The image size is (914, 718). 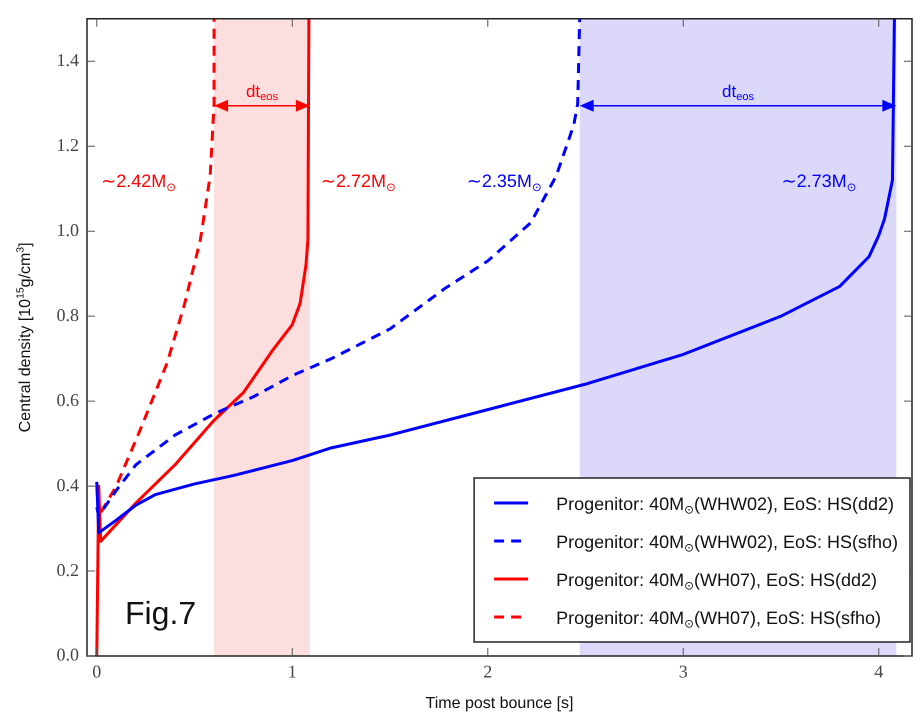 I want to click on annotation: ∼2.72M⊙, so click(x=358, y=182).